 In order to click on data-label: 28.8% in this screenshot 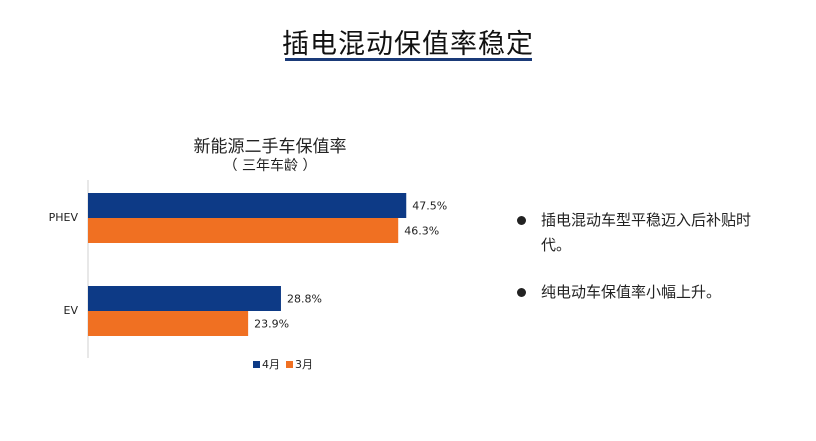, I will do `click(304, 299)`.